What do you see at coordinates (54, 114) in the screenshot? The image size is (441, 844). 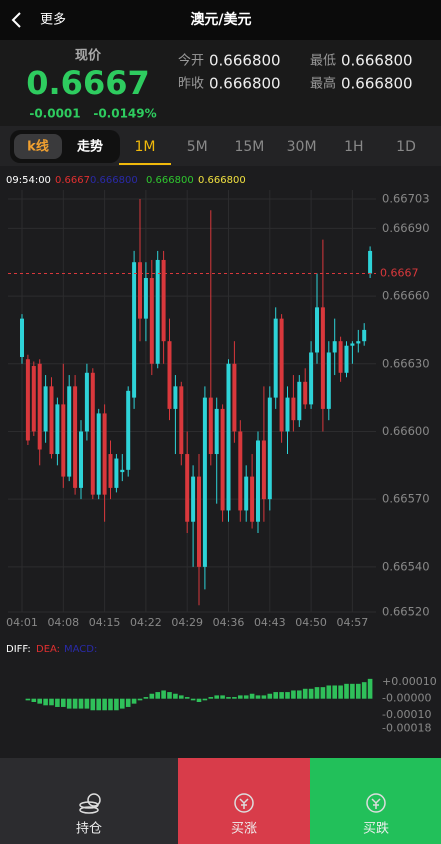 I see `change: -0.0001` at bounding box center [54, 114].